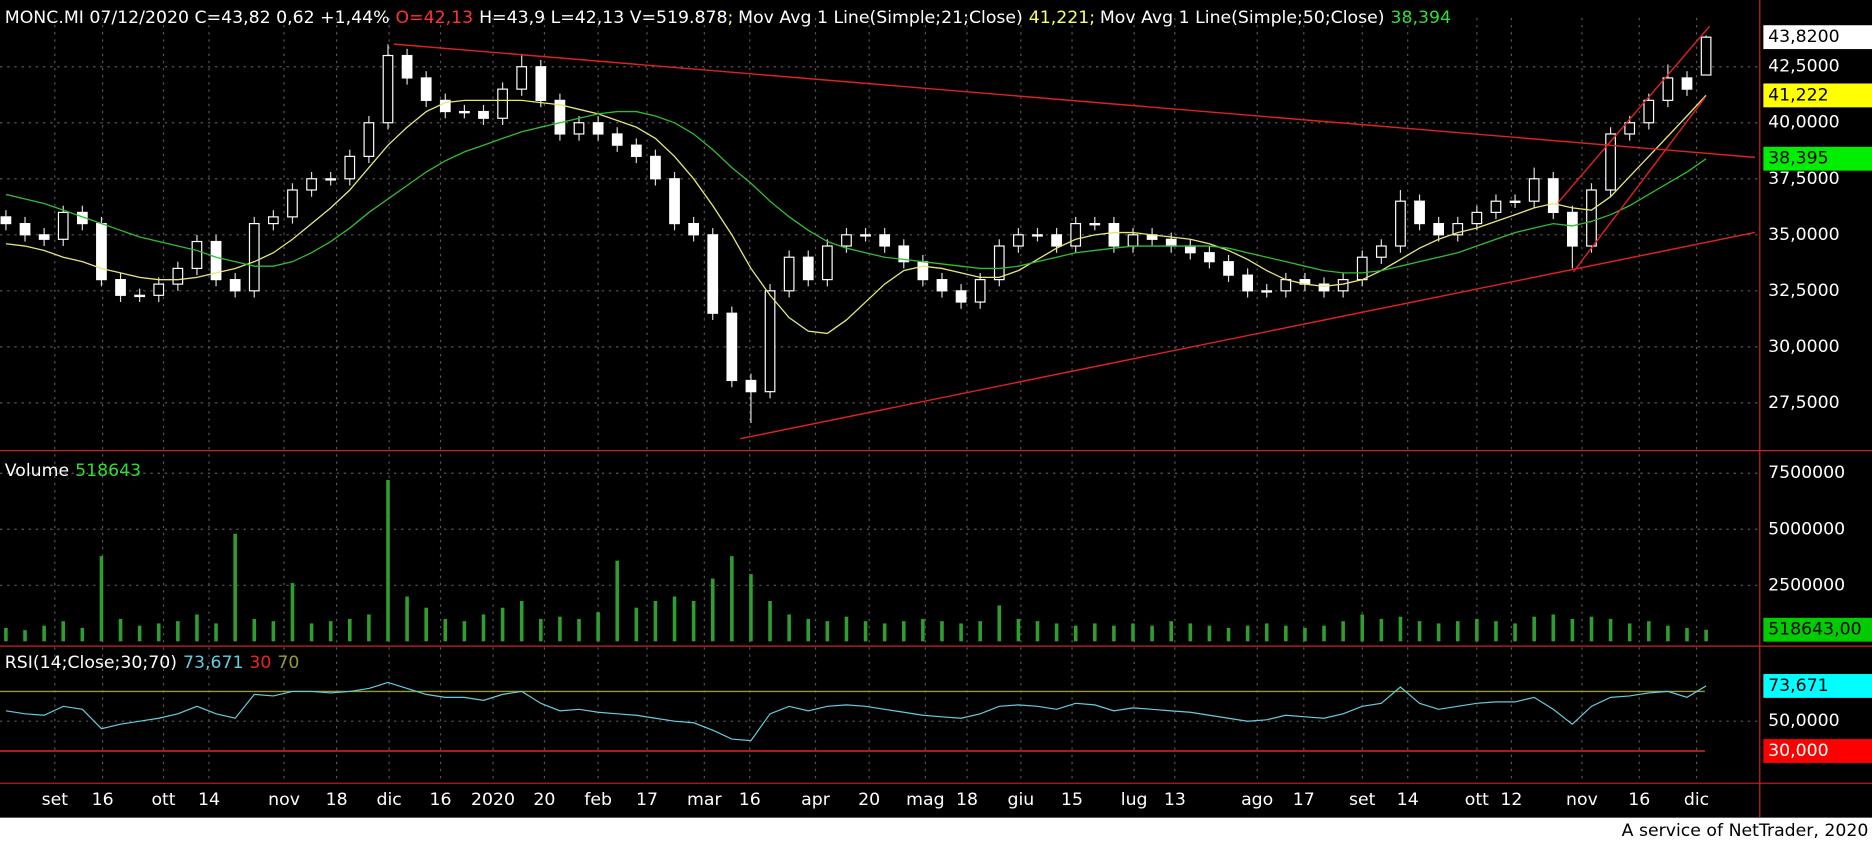 The width and height of the screenshot is (1872, 844). I want to click on x-tick-label: 2020, so click(493, 800).